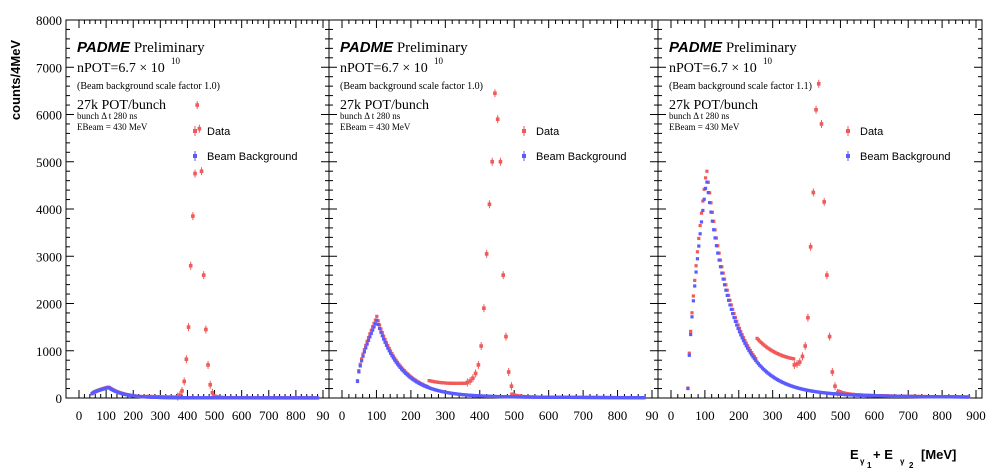 The width and height of the screenshot is (998, 476). I want to click on x-tick-label: 200, so click(411, 415).